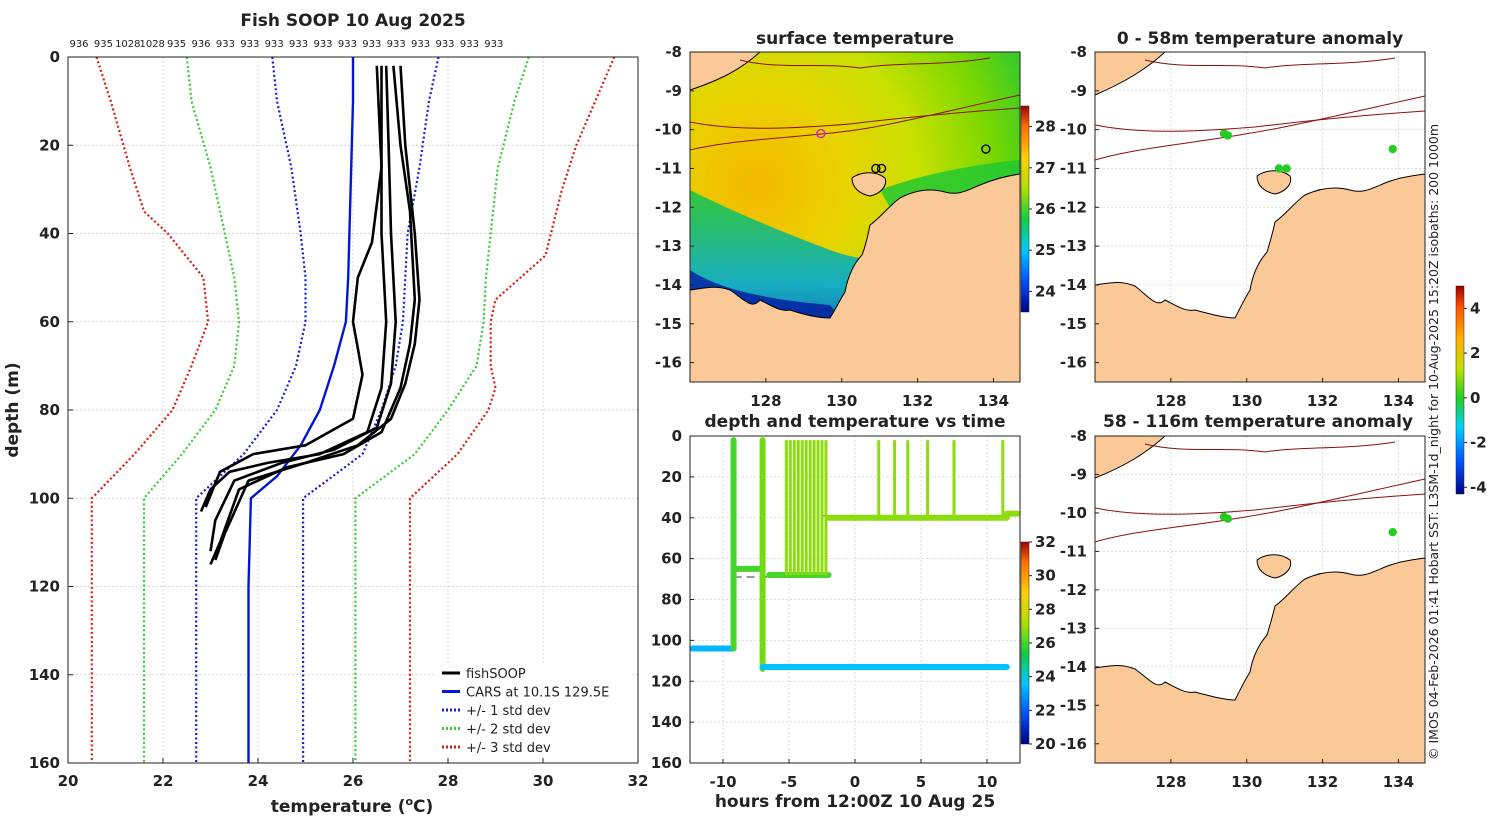 Image resolution: width=1500 pixels, height=824 pixels. Describe the element at coordinates (508, 711) in the screenshot. I see `legend-label: +/- 1 std dev` at that location.